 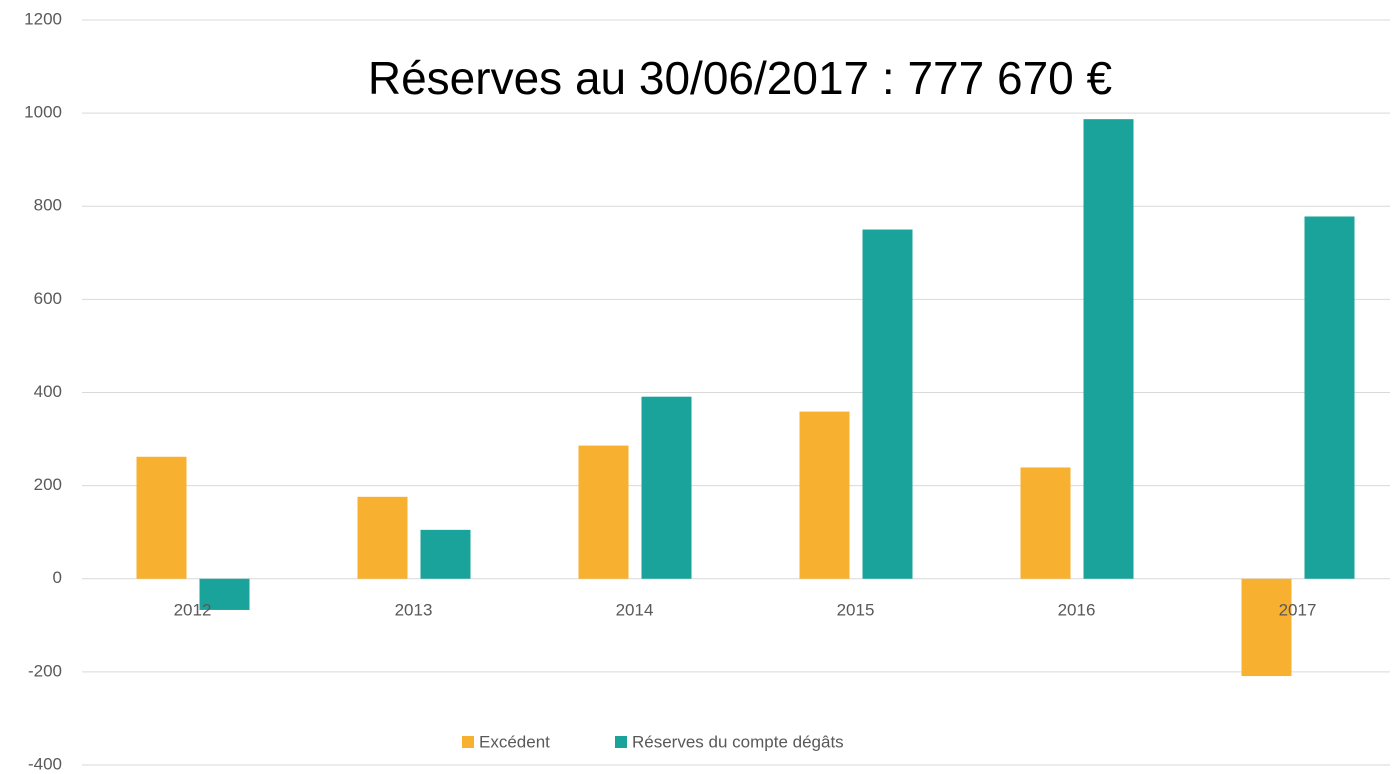 I want to click on legend-label: Réserves du compte dégâts, so click(x=738, y=741).